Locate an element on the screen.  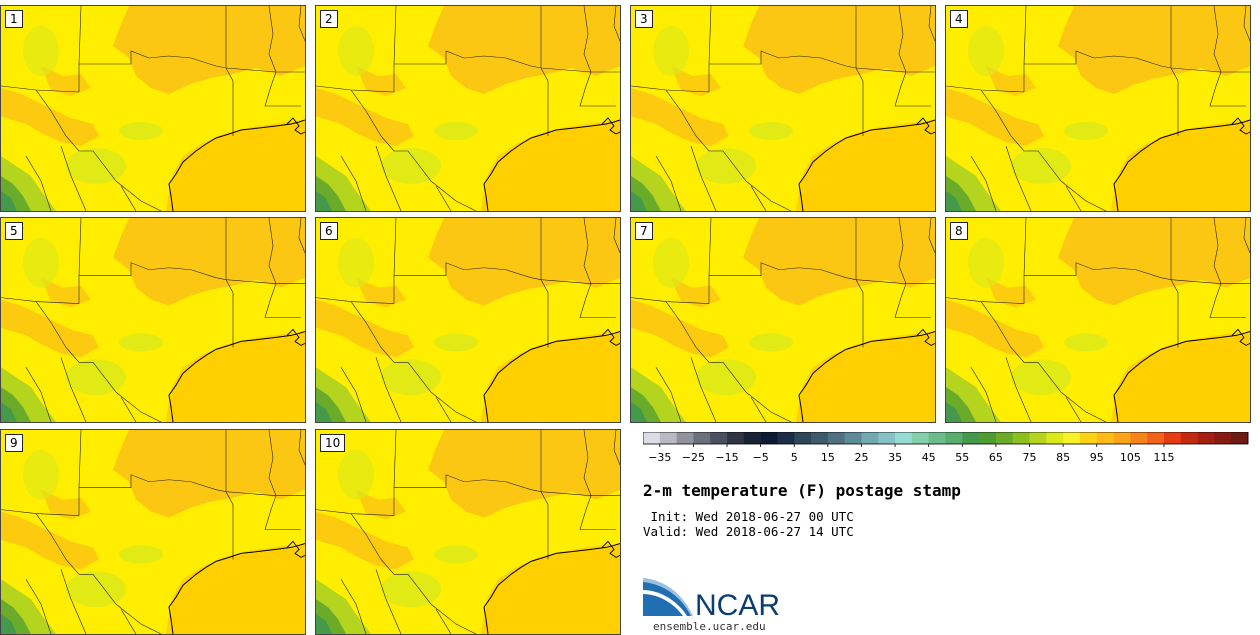
init-time: Init: Wed 2018-06-27 00 UTC is located at coordinates (748, 516).